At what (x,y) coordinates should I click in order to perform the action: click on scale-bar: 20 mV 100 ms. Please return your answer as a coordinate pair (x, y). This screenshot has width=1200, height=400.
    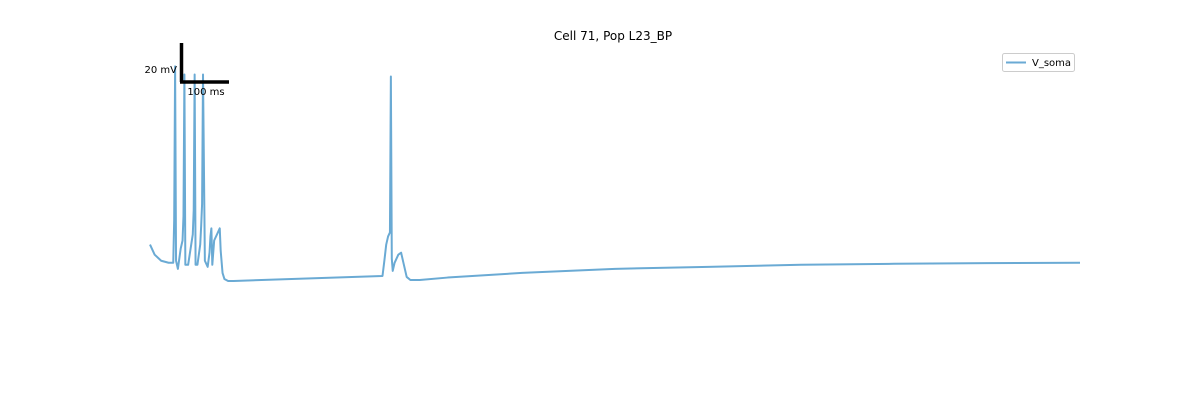
    Looking at the image, I should click on (187, 70).